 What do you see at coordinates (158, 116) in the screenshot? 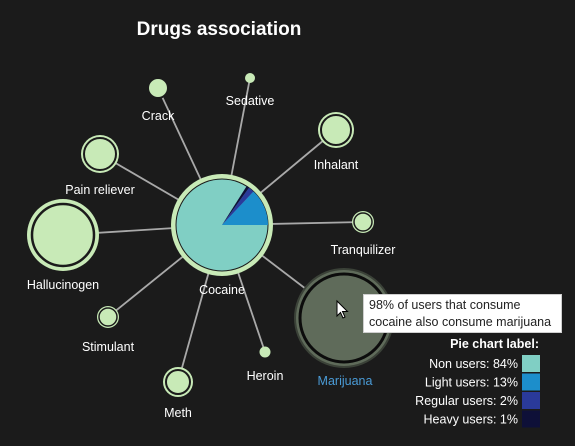
I see `node-label-crack: Crack` at bounding box center [158, 116].